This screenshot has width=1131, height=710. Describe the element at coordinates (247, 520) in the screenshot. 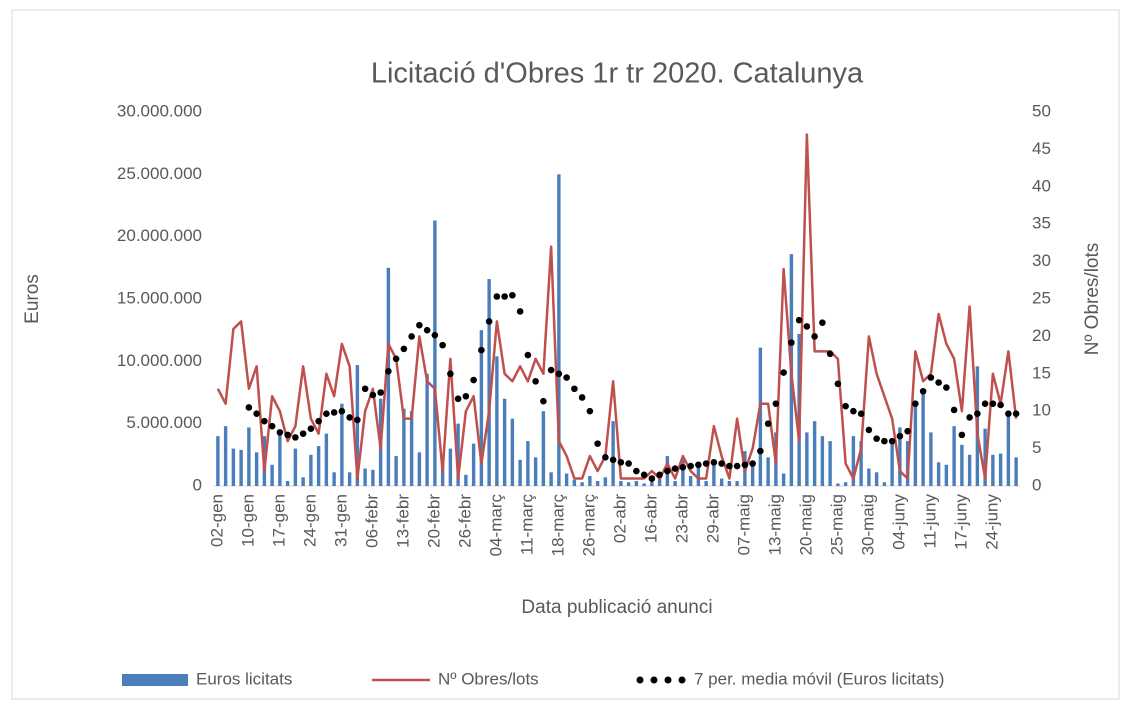

I see `x-tick-label: 10-gen` at that location.